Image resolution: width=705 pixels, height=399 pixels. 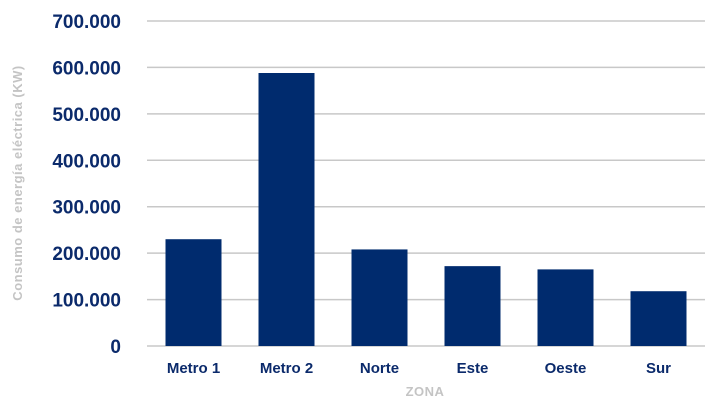 I want to click on y-tick-label: 300.000, so click(x=86, y=208).